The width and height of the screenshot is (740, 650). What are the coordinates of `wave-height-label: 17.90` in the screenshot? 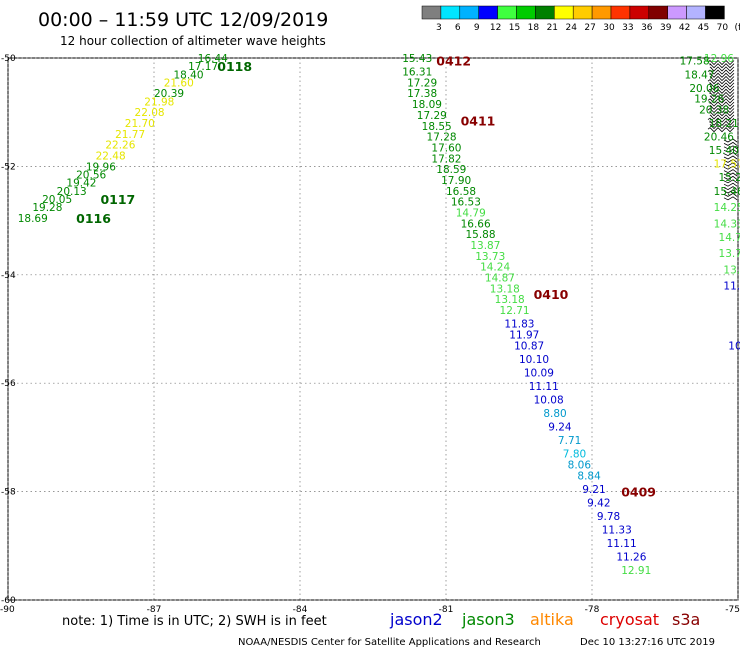 It's located at (456, 181).